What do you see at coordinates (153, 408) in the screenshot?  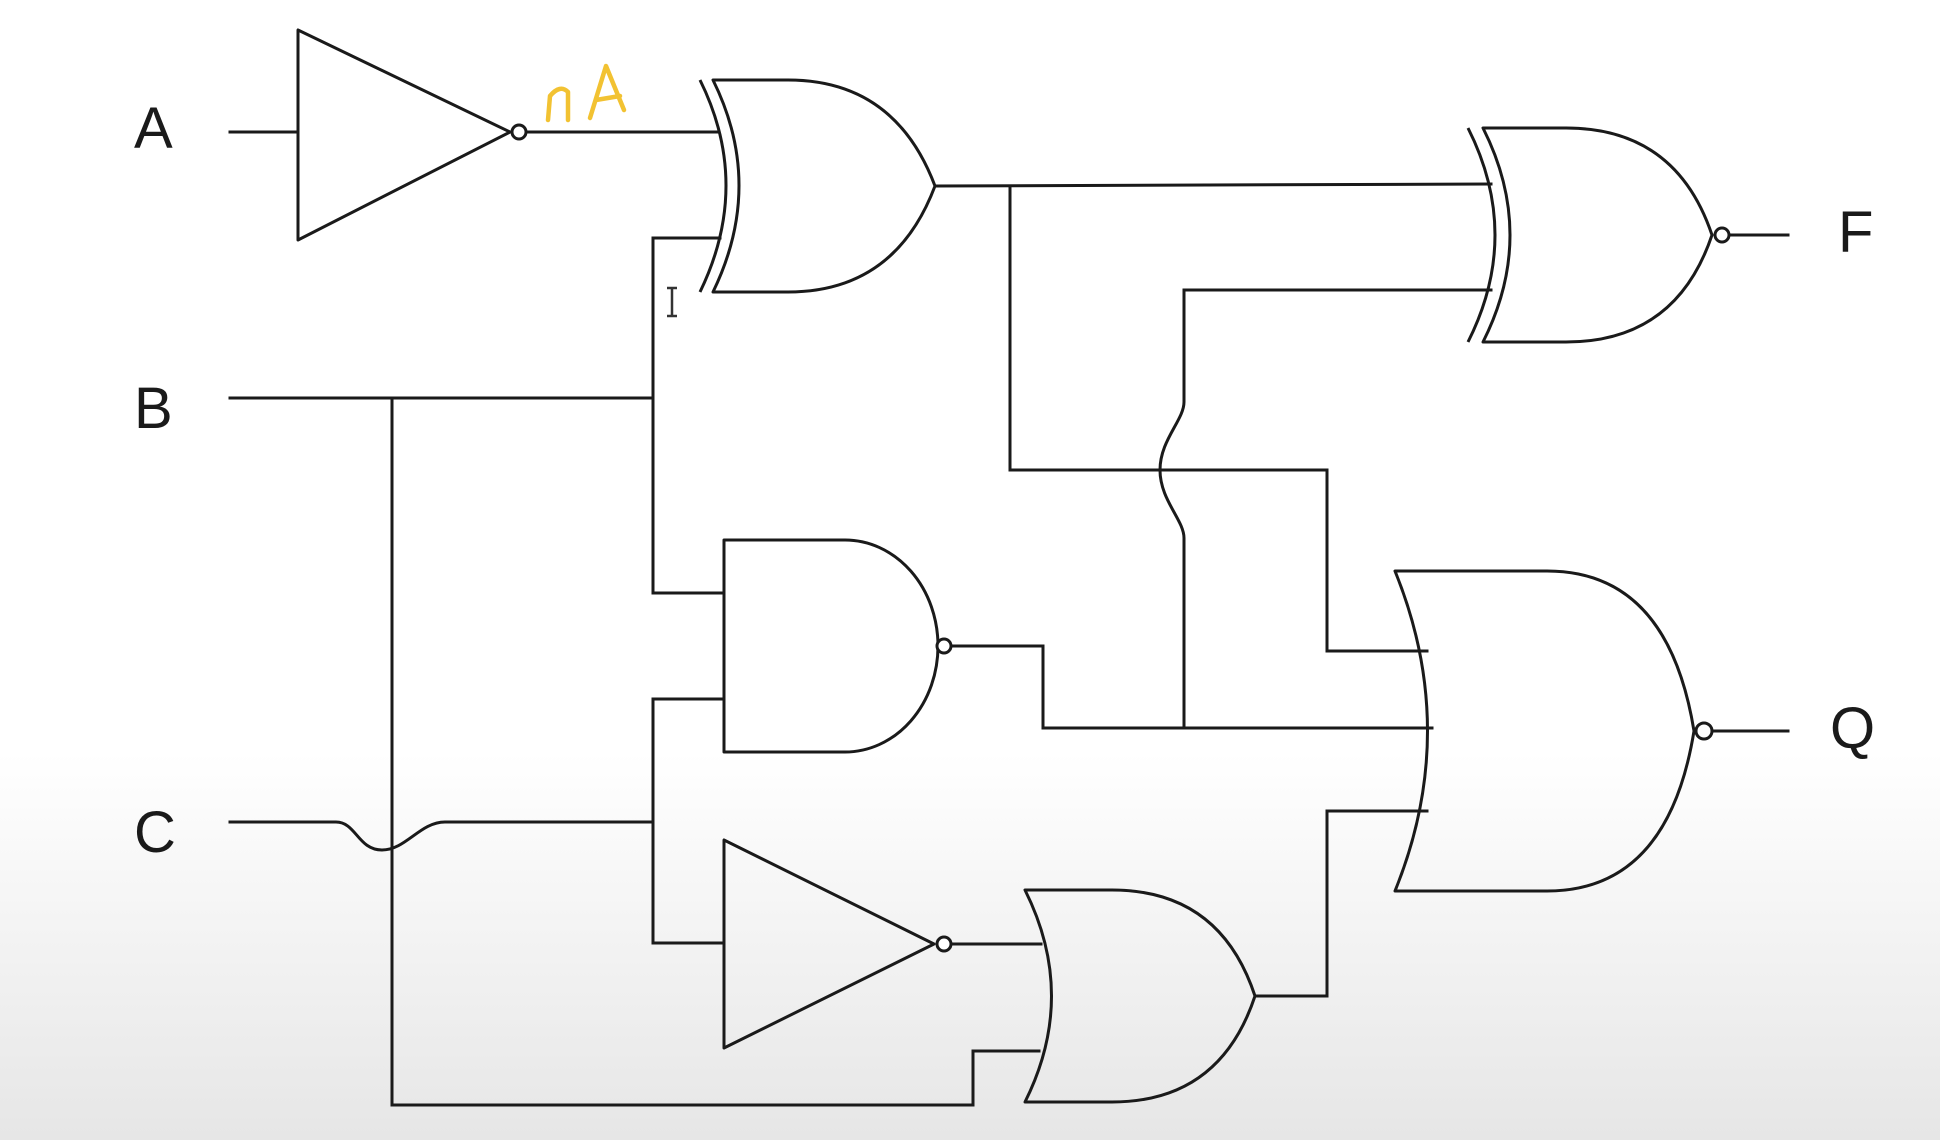 I see `input-label-b: B` at bounding box center [153, 408].